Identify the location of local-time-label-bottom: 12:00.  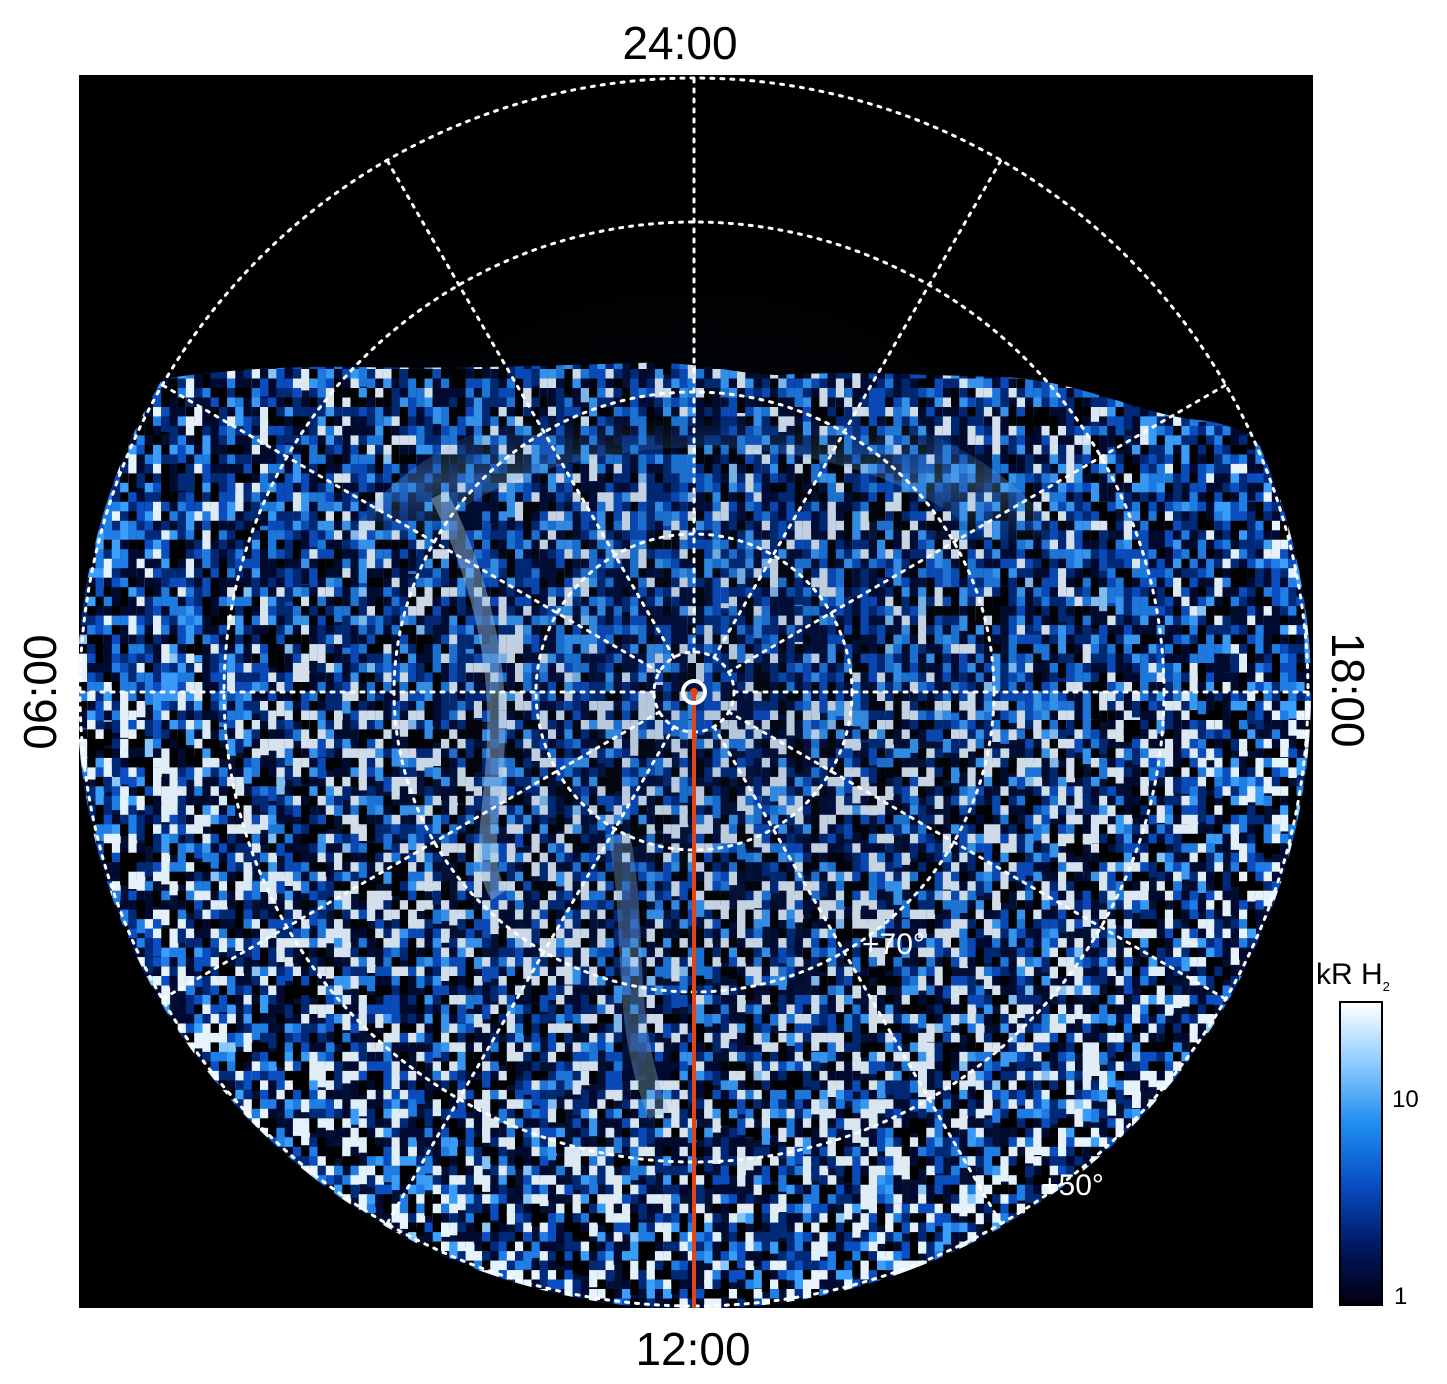
(693, 1349).